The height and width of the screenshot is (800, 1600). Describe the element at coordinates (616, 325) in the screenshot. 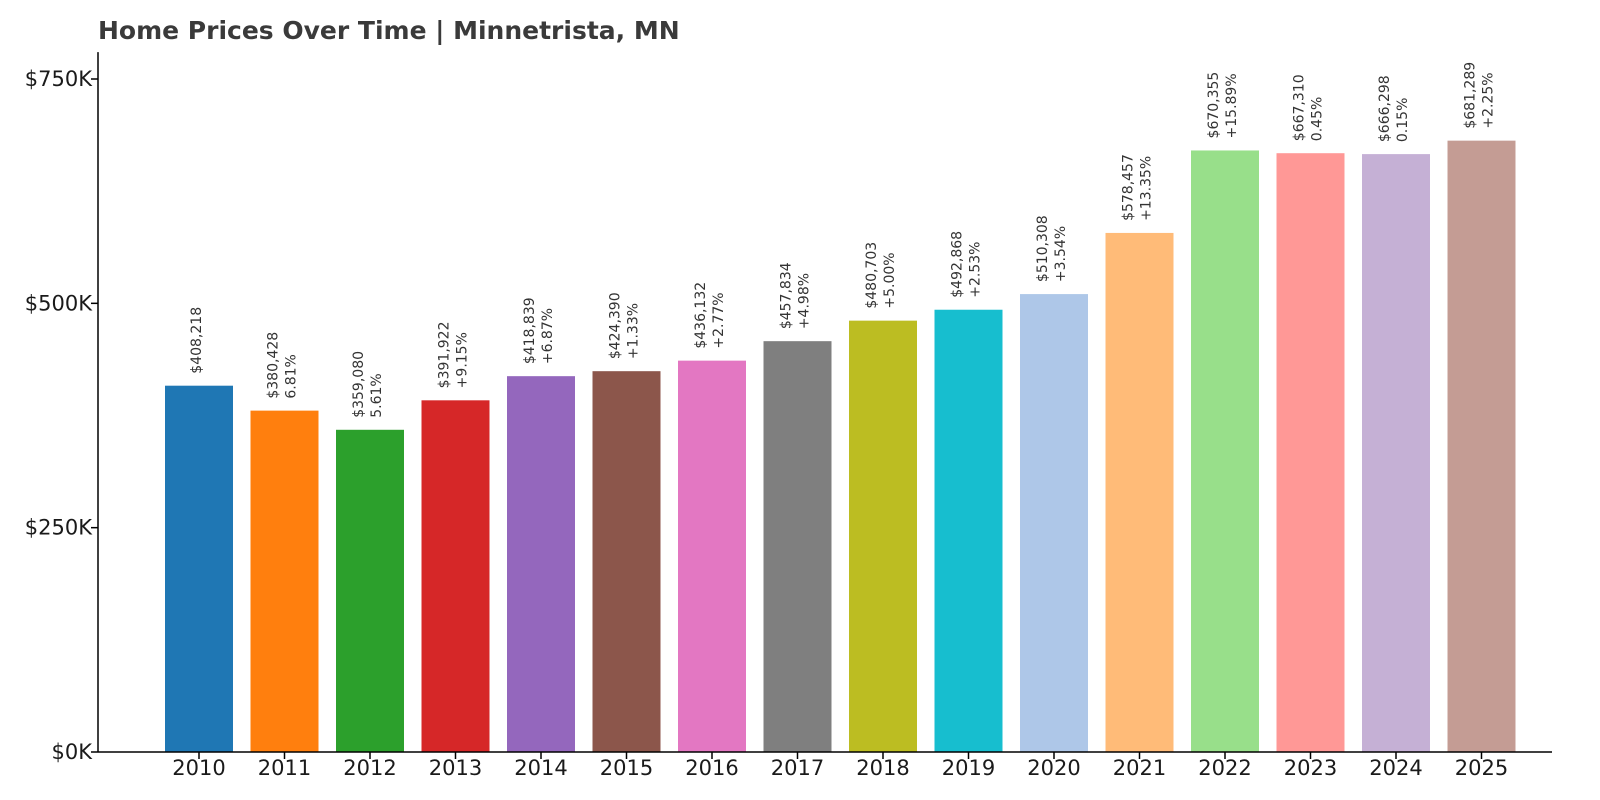

I see `value-label-2015: $424,390` at that location.